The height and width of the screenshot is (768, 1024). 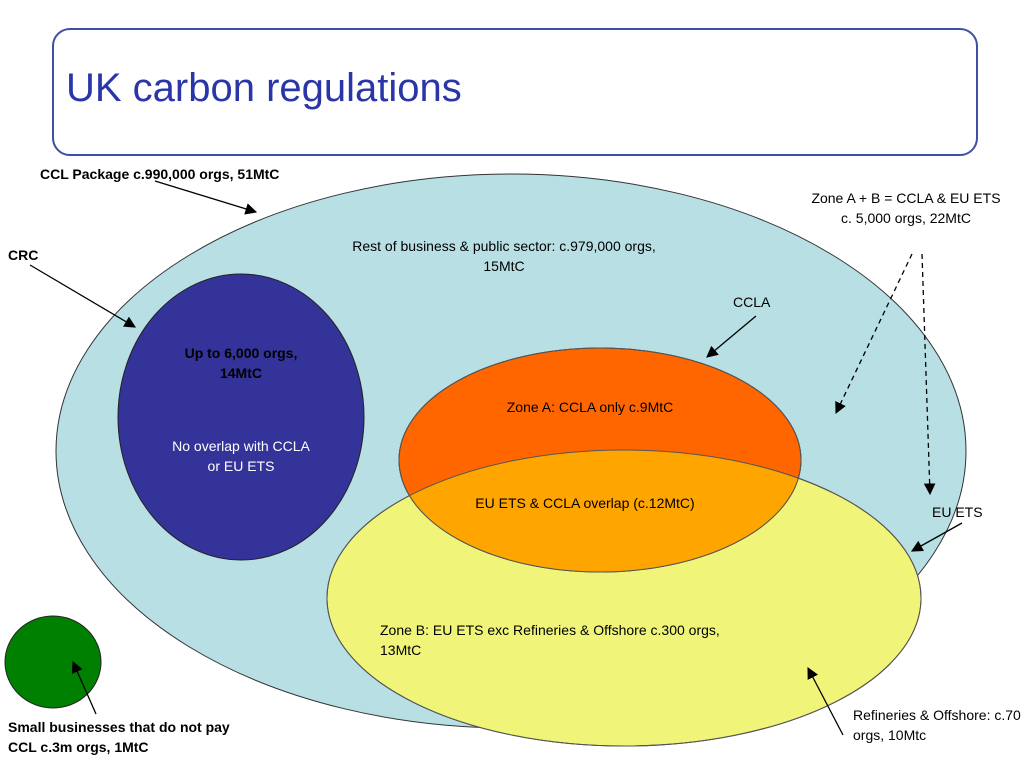 What do you see at coordinates (264, 88) in the screenshot?
I see `page-title: UK carbon regulations` at bounding box center [264, 88].